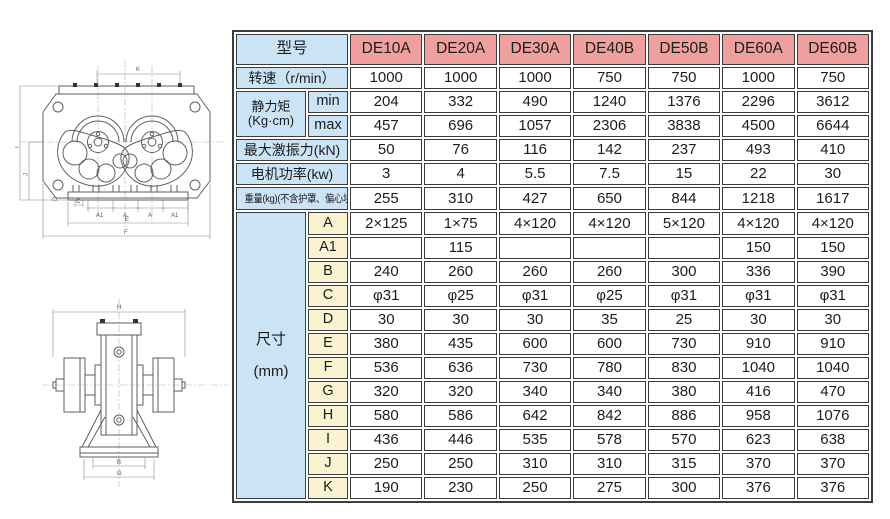 The height and width of the screenshot is (519, 890). Describe the element at coordinates (125, 216) in the screenshot. I see `dim-label-a-left: A` at that location.